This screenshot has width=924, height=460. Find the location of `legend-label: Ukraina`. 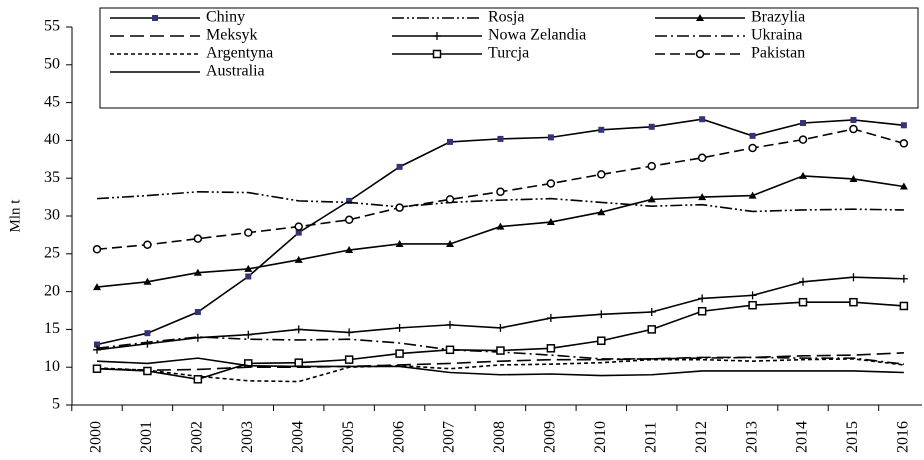

legend-label: Ukraina is located at coordinates (777, 35).